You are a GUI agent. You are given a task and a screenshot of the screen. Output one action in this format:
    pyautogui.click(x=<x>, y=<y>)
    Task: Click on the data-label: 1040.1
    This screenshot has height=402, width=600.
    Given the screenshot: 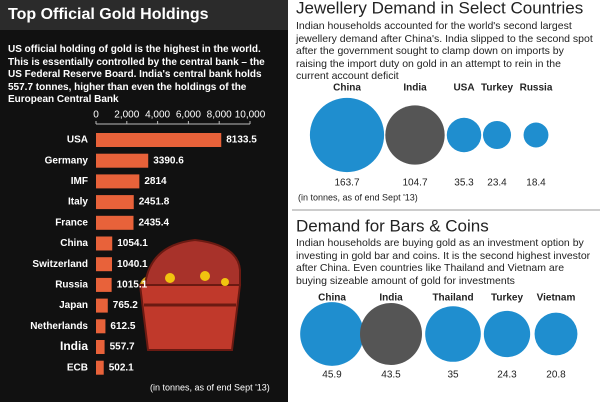 What is the action you would take?
    pyautogui.click(x=132, y=264)
    